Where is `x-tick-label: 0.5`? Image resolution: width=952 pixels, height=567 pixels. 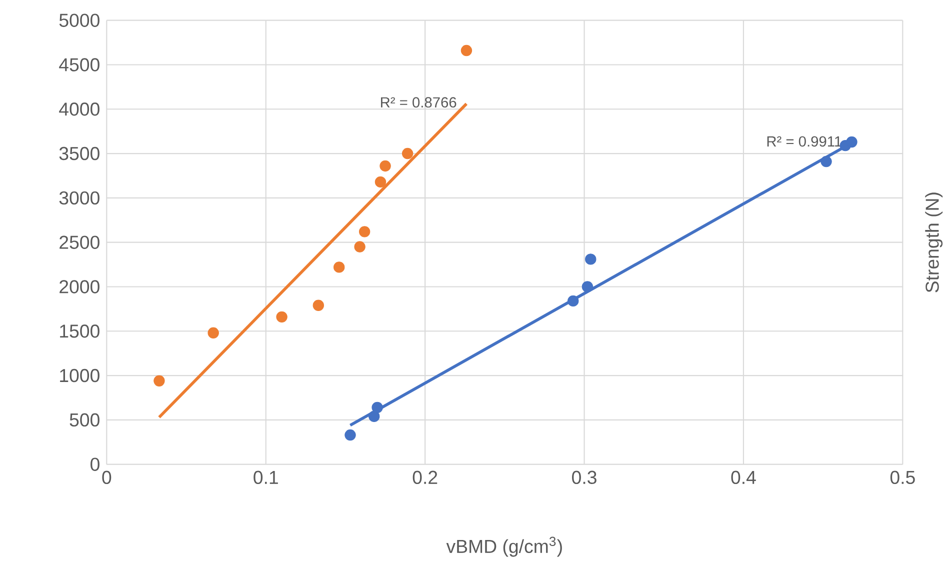 x-tick-label: 0.5 is located at coordinates (902, 477).